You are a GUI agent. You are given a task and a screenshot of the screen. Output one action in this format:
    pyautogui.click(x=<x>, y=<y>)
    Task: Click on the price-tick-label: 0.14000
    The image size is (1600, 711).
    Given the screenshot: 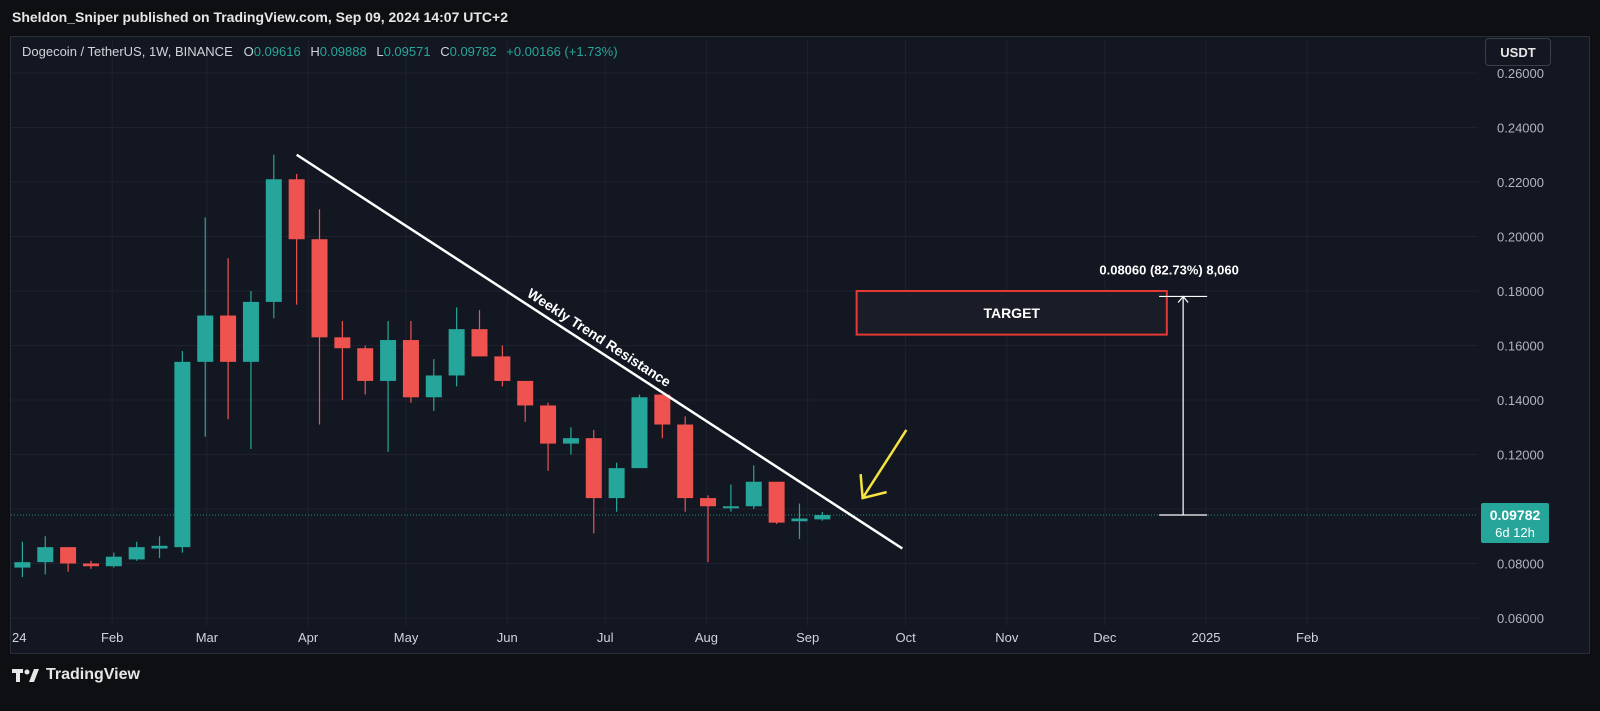 What is the action you would take?
    pyautogui.click(x=1520, y=400)
    